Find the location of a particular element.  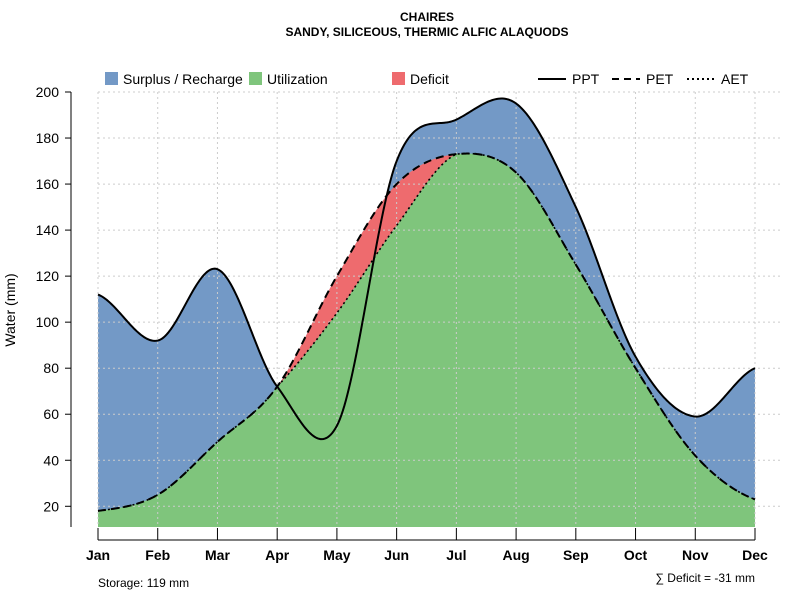

legend-label: PET is located at coordinates (660, 79).